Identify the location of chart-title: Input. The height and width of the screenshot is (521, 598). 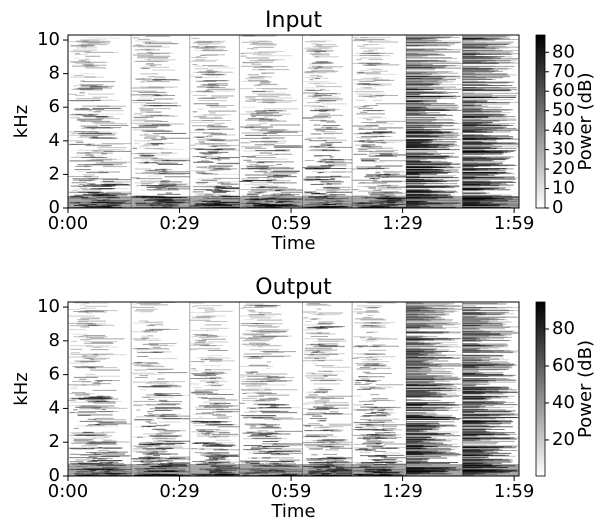
(293, 20).